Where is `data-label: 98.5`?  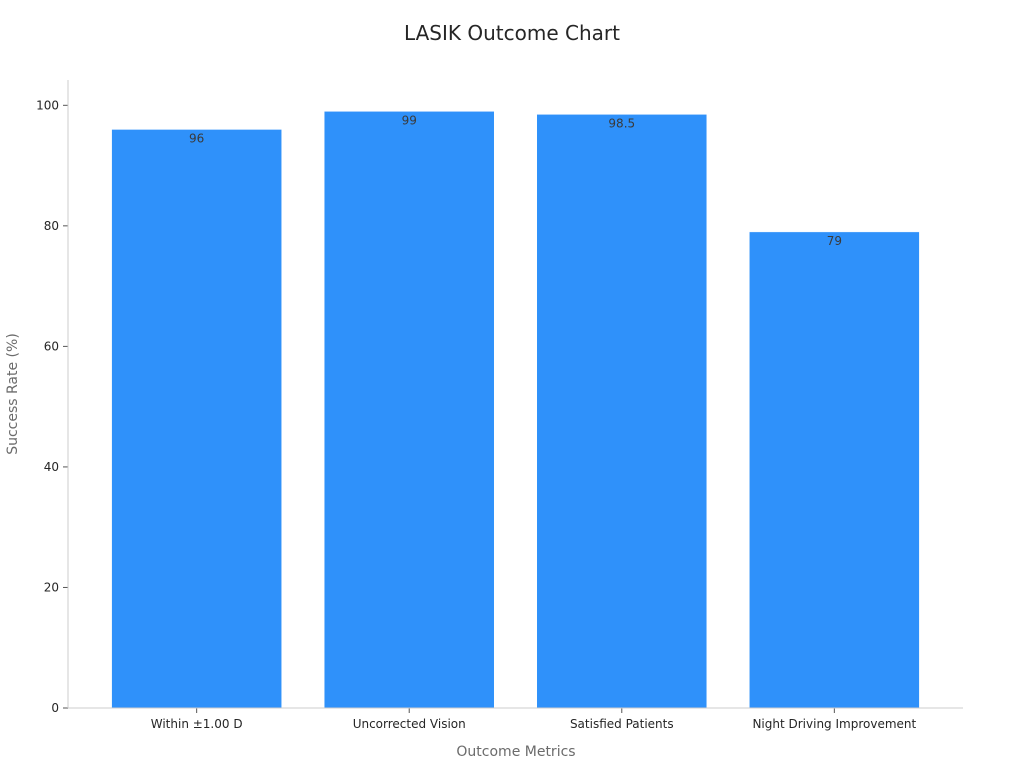 data-label: 98.5 is located at coordinates (621, 123).